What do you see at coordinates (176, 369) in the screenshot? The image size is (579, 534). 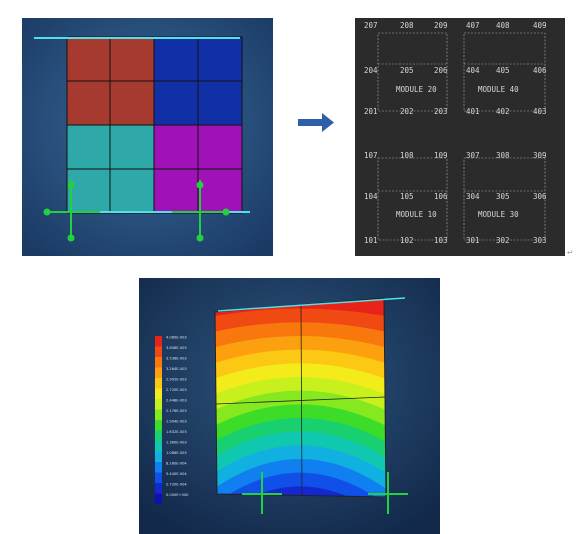 I see `legend-label: 3.264E-003` at bounding box center [176, 369].